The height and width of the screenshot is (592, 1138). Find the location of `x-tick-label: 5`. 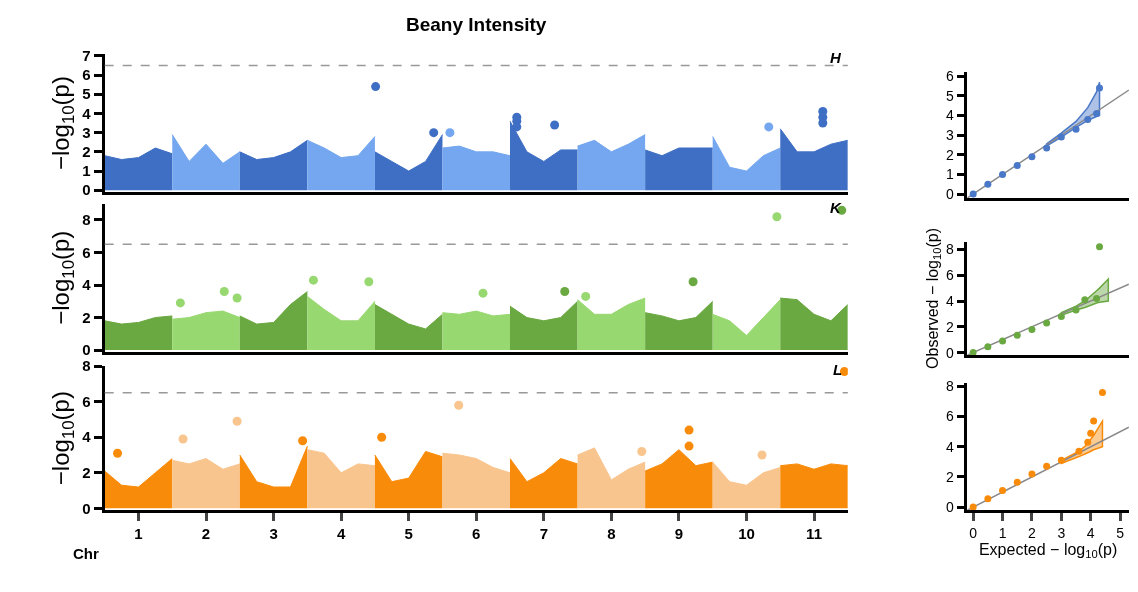

x-tick-label: 5 is located at coordinates (1120, 532).